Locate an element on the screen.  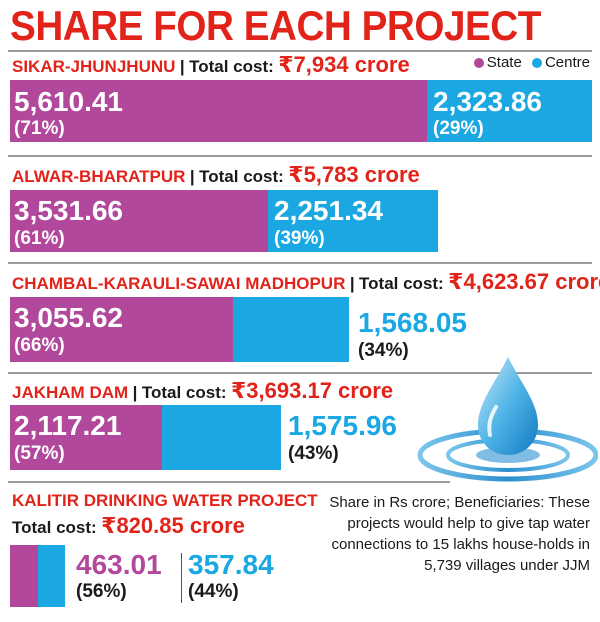
state-percent-label: (57%) is located at coordinates (39, 453).